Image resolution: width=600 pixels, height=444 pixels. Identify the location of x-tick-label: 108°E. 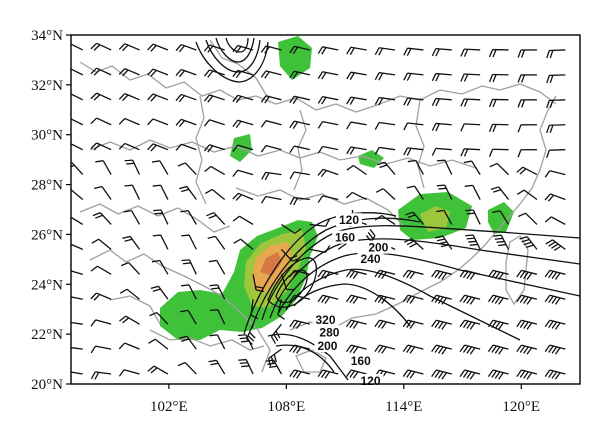
(287, 407).